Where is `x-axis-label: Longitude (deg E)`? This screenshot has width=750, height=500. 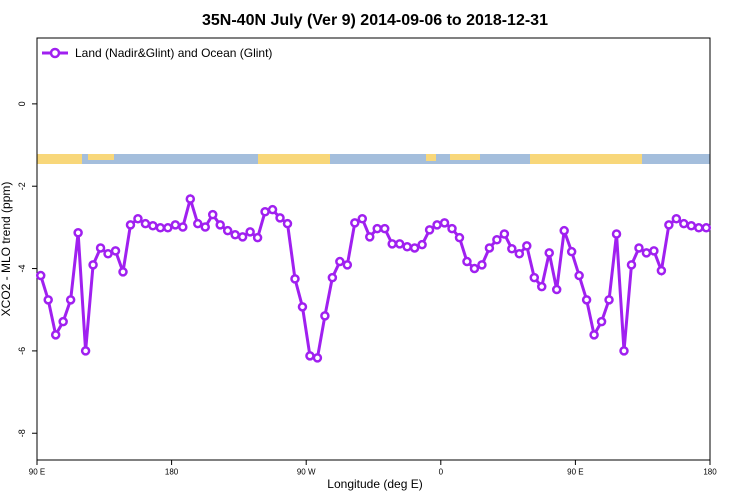
x-axis-label: Longitude (deg E) is located at coordinates (374, 484).